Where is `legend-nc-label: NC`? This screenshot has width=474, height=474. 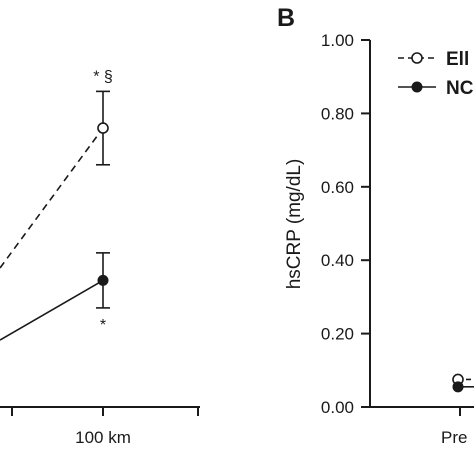 legend-nc-label: NC is located at coordinates (460, 88).